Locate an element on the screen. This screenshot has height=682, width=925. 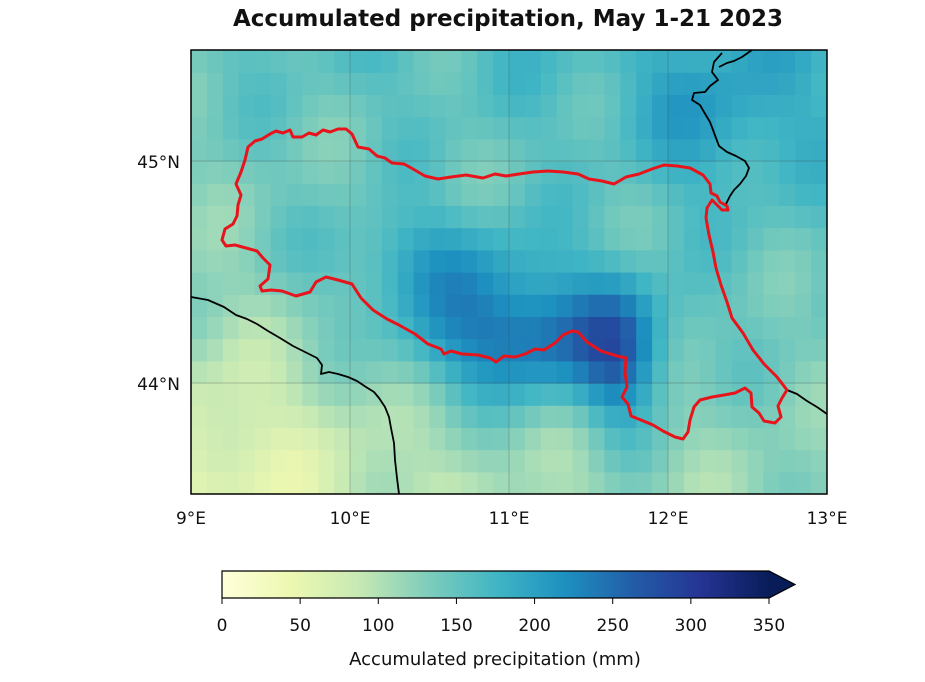
colorbar-outline is located at coordinates (509, 584).